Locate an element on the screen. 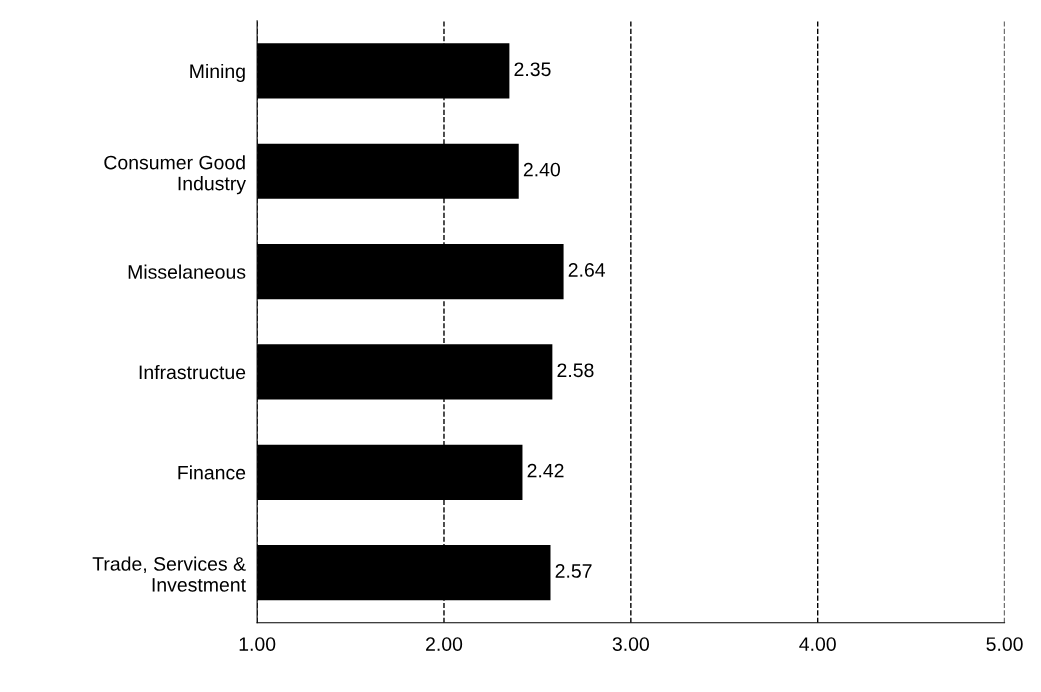 The width and height of the screenshot is (1041, 692). data-label: 2.35 is located at coordinates (532, 69).